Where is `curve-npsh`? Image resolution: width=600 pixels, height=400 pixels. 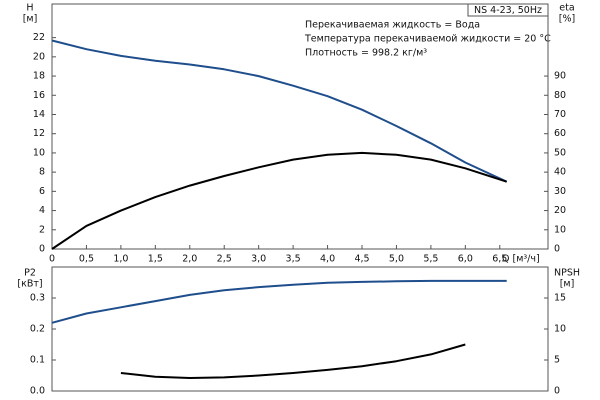 curve-npsh is located at coordinates (293, 361).